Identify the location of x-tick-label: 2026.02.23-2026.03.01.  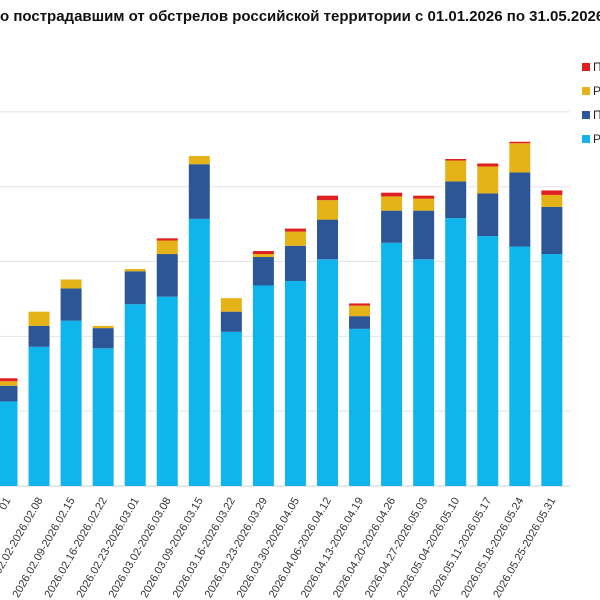
(108, 548).